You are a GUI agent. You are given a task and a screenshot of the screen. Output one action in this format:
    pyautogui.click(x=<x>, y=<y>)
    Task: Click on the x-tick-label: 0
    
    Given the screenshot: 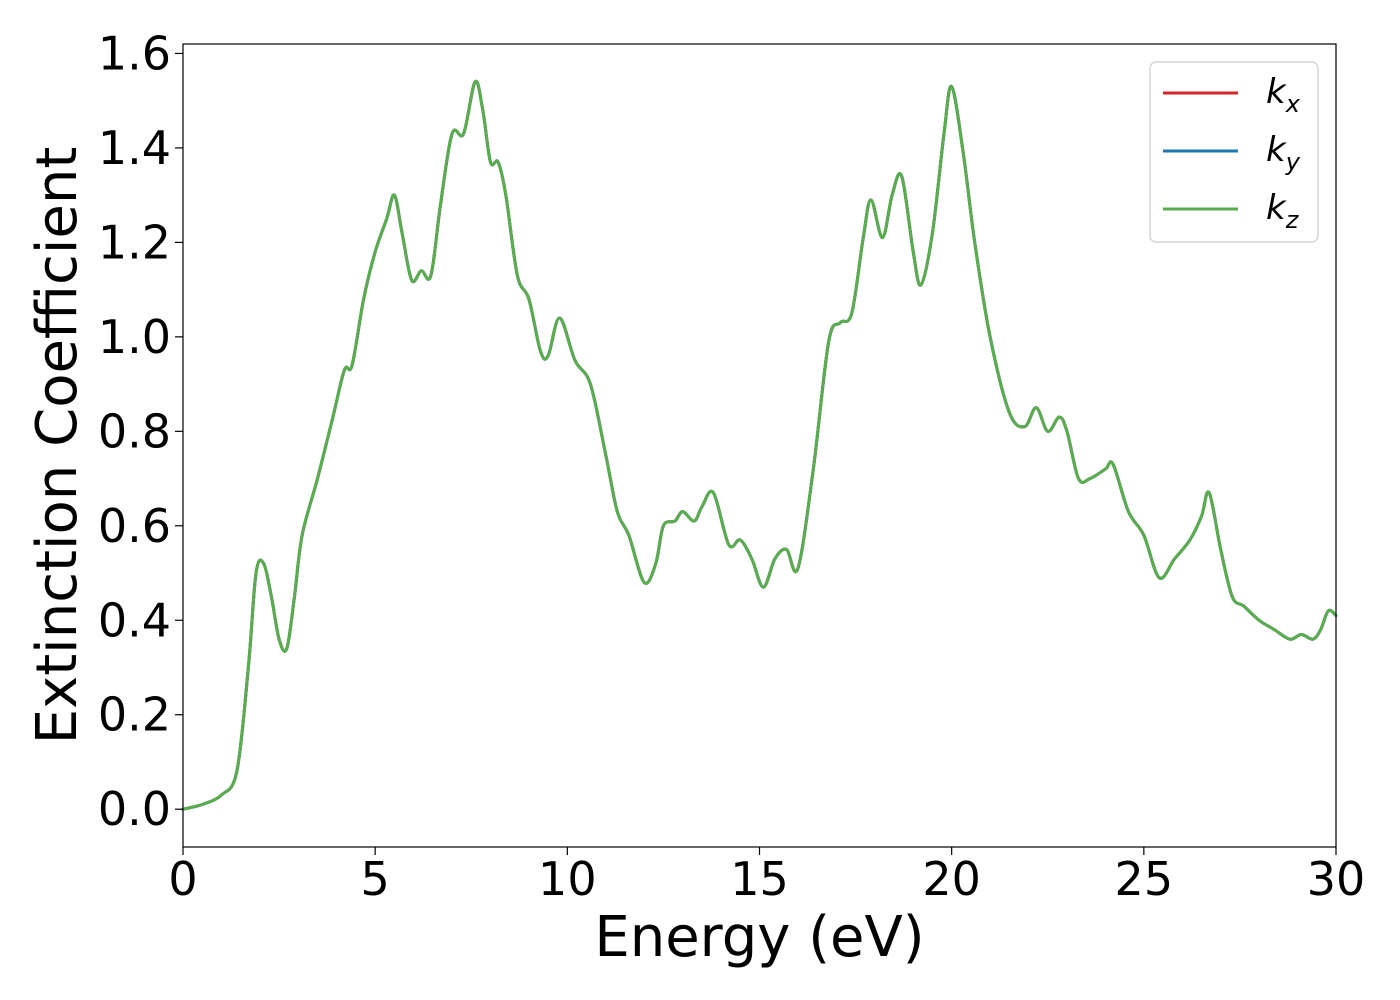 What is the action you would take?
    pyautogui.click(x=182, y=879)
    